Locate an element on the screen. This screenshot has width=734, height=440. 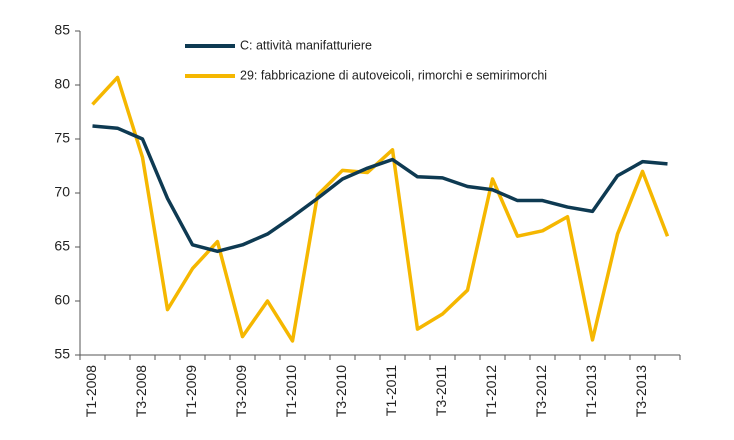
x-tick-label: T3-2009 is located at coordinates (241, 391).